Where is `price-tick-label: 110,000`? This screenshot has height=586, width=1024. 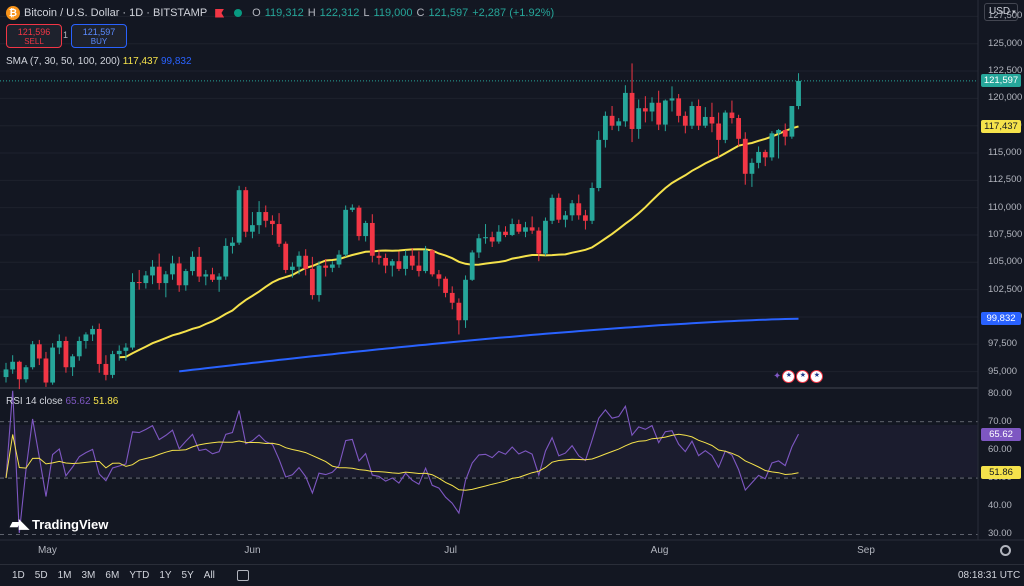
price-tick-label: 110,000 is located at coordinates (1005, 207).